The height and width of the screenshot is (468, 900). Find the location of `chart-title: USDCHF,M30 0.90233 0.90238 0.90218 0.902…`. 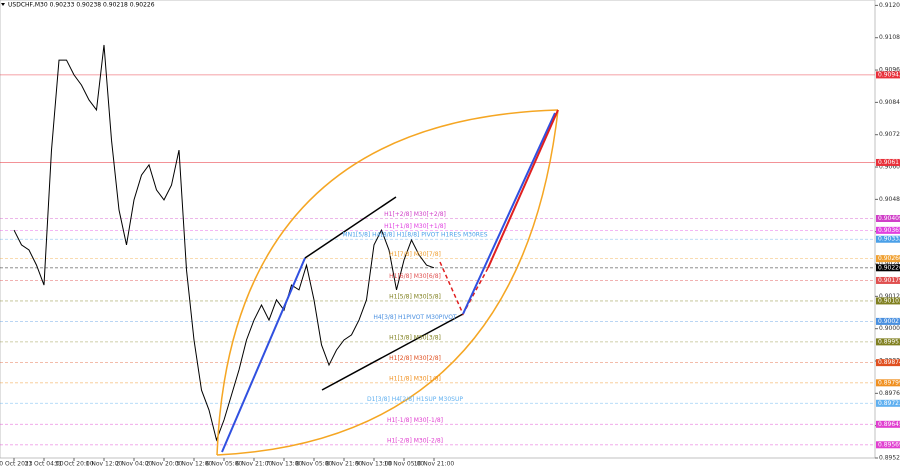

chart-title: USDCHF,M30 0.90233 0.90238 0.90218 0.902… is located at coordinates (81, 5).